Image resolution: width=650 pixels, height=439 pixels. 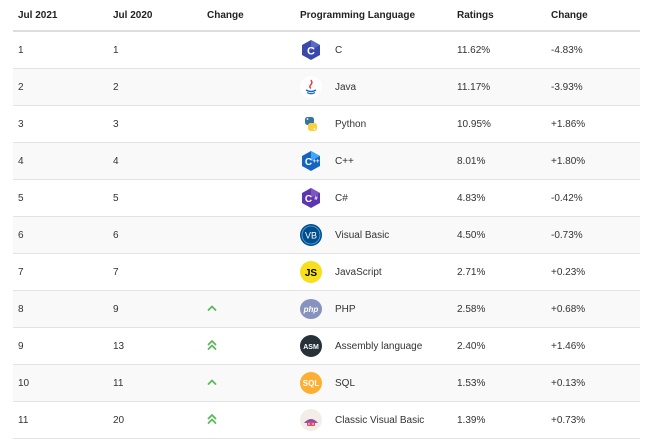 I want to click on rating-change-value: -0.42%, so click(x=567, y=198).